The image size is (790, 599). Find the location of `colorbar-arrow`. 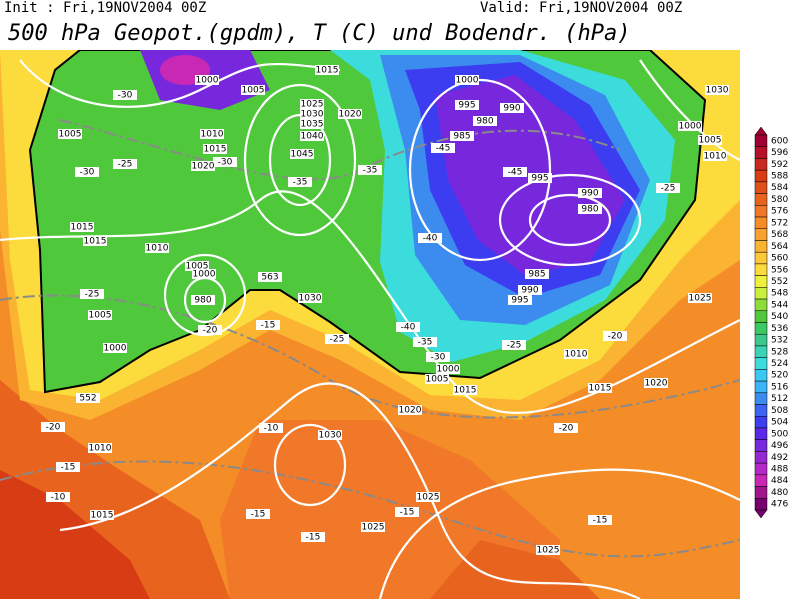

colorbar-arrow is located at coordinates (761, 131).